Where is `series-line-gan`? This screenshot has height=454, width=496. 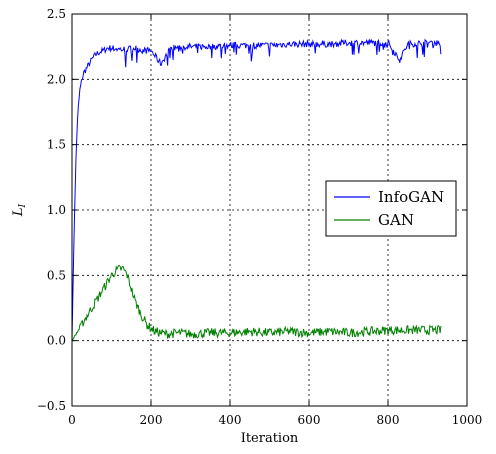
series-line-gan is located at coordinates (256, 302).